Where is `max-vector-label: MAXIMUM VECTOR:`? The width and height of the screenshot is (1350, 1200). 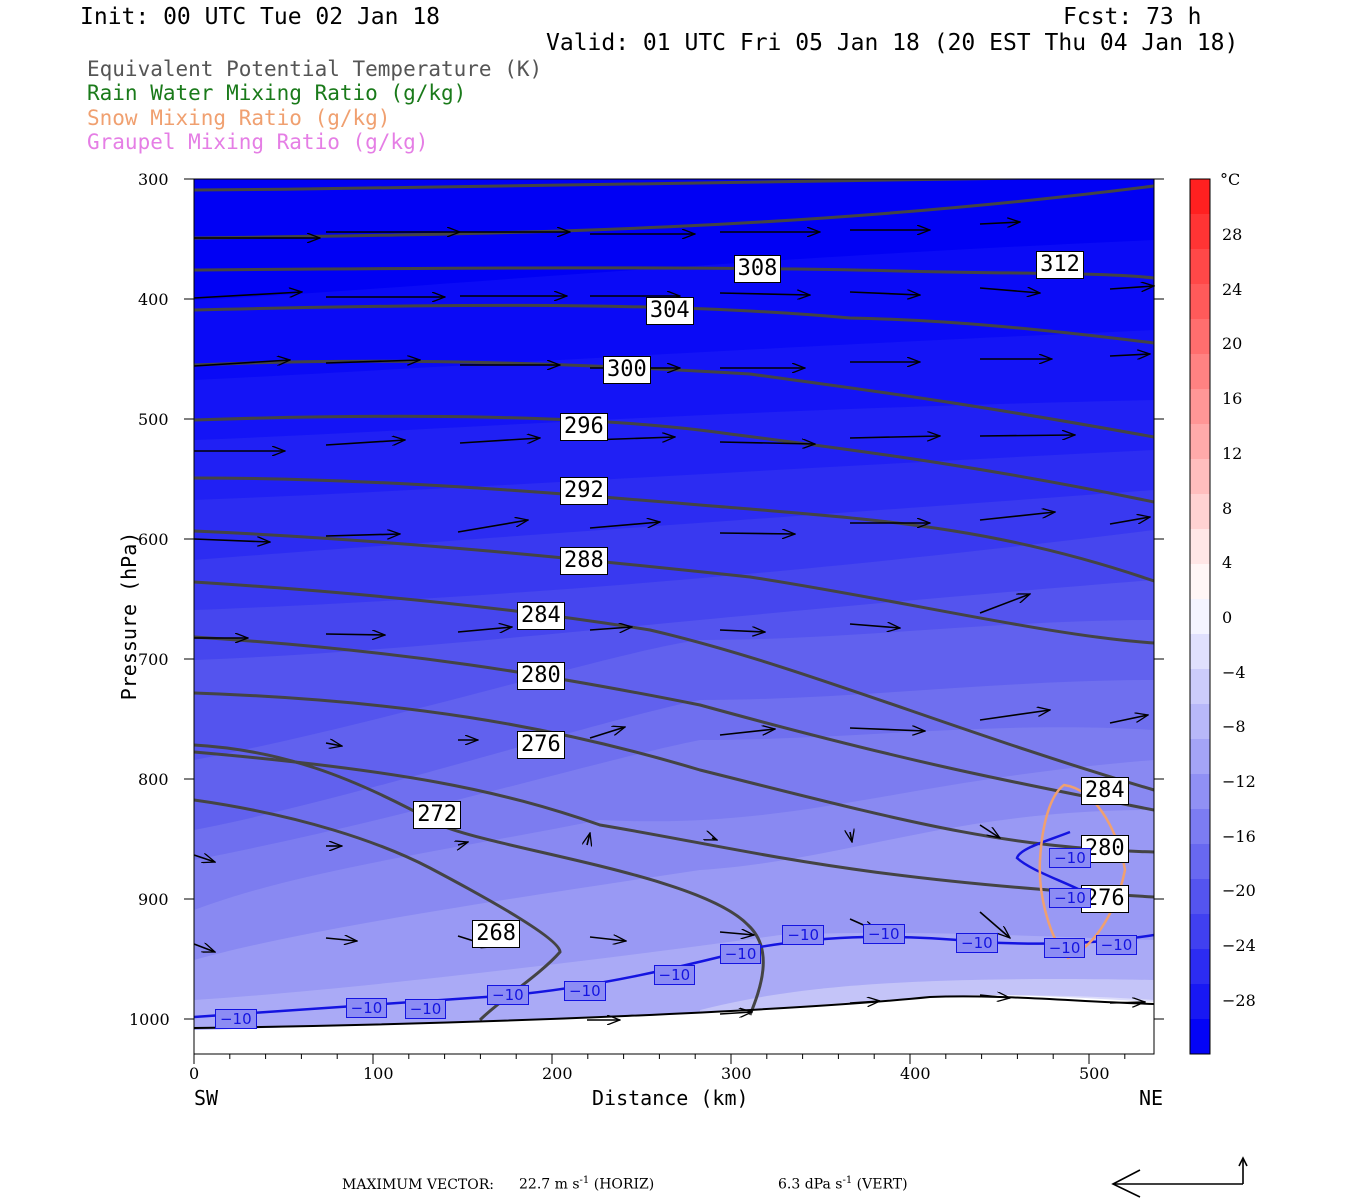 max-vector-label: MAXIMUM VECTOR: is located at coordinates (418, 1185).